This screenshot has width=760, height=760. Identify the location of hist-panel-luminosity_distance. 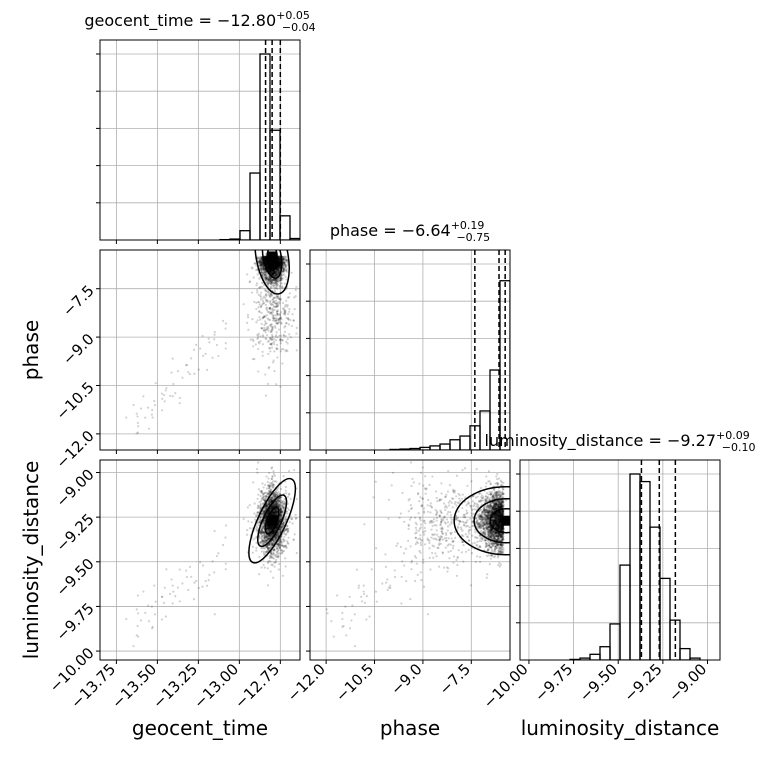
(618, 561).